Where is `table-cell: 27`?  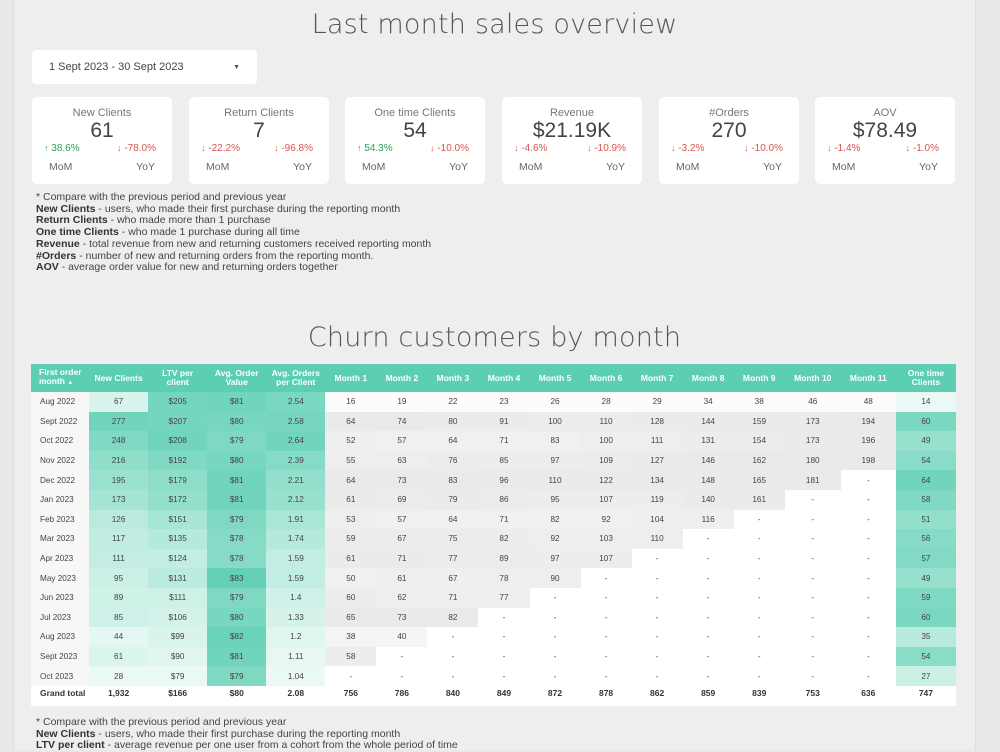
table-cell: 27 is located at coordinates (925, 676).